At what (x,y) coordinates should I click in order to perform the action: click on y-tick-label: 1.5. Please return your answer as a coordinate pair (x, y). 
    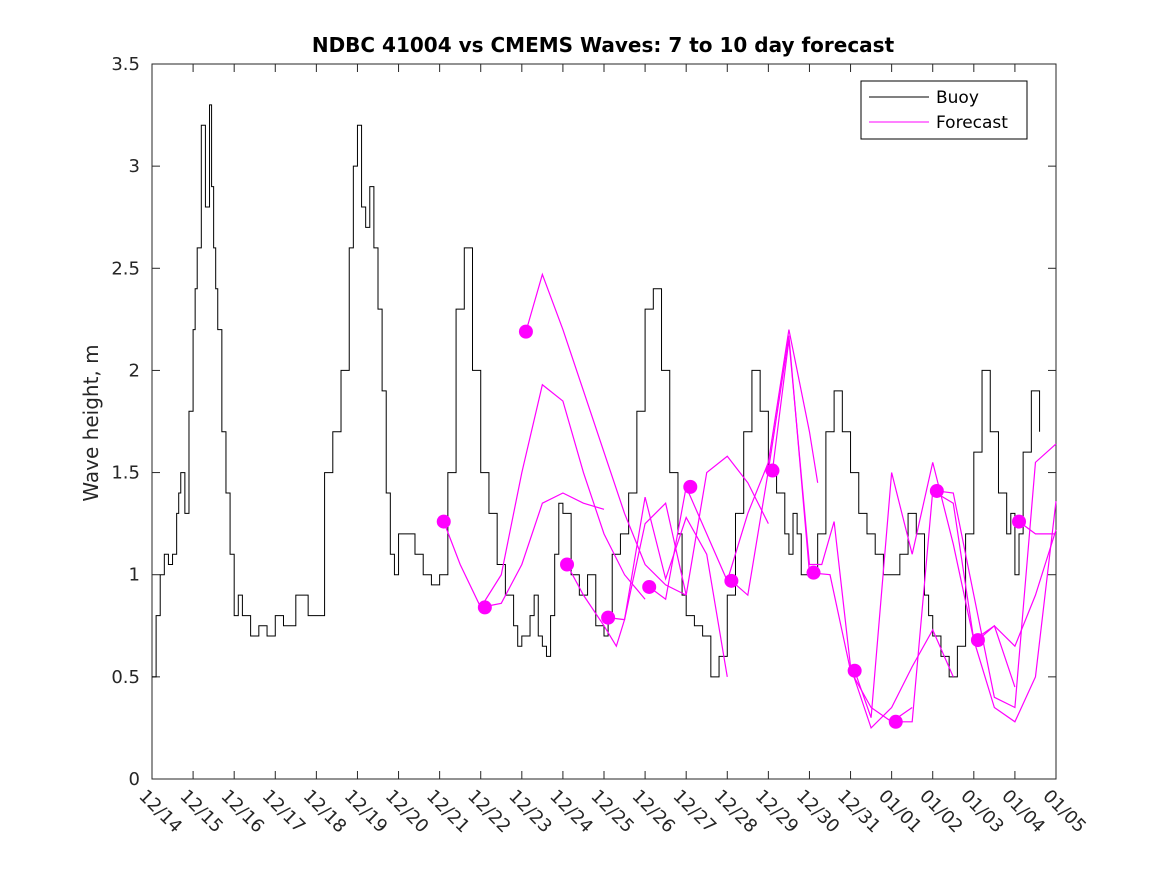
    Looking at the image, I should click on (125, 473).